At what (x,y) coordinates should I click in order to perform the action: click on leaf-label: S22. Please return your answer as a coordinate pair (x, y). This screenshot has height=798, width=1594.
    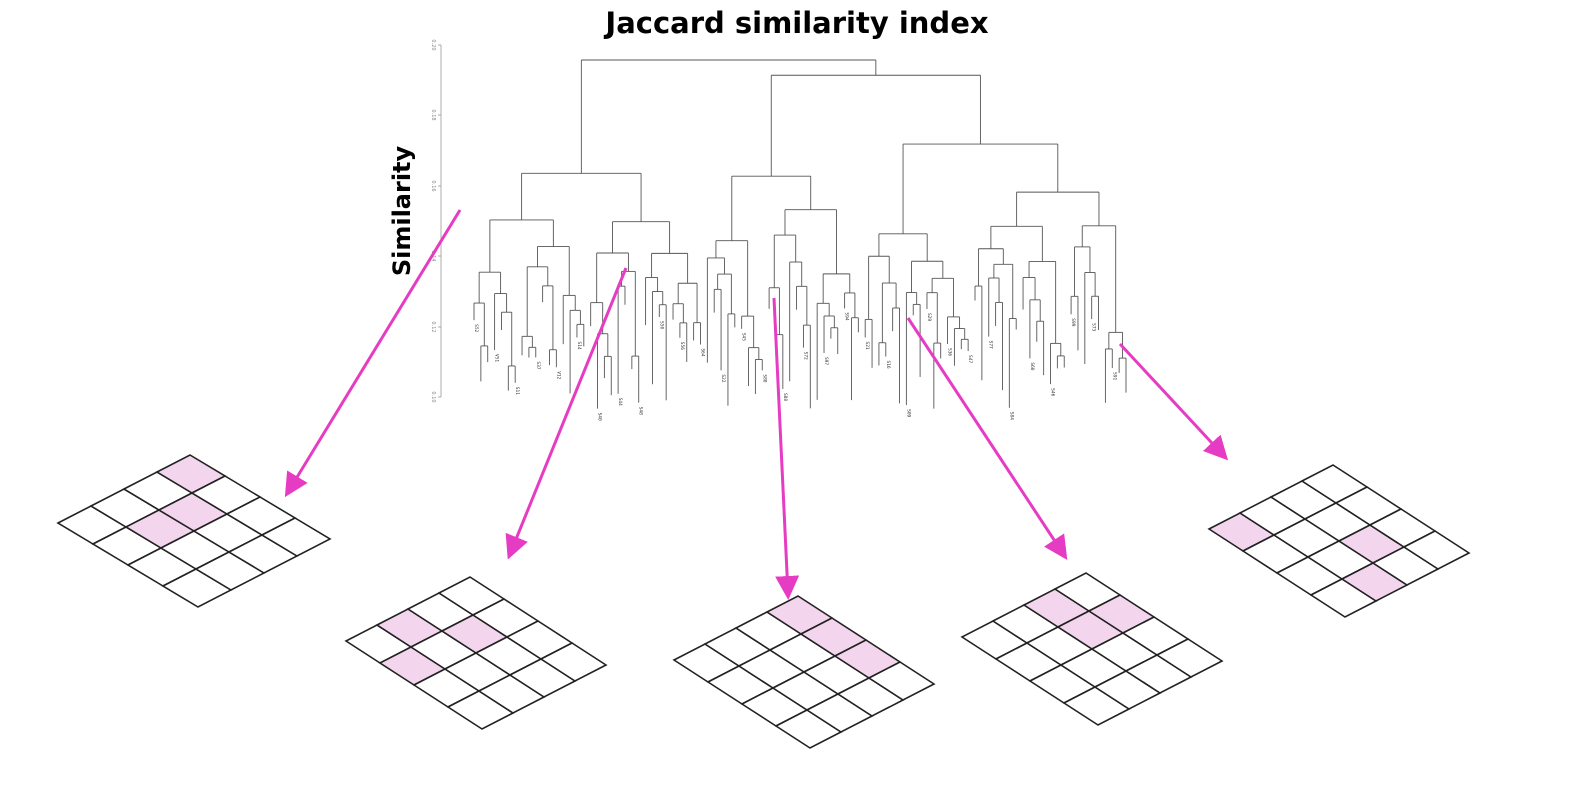
    Looking at the image, I should click on (723, 378).